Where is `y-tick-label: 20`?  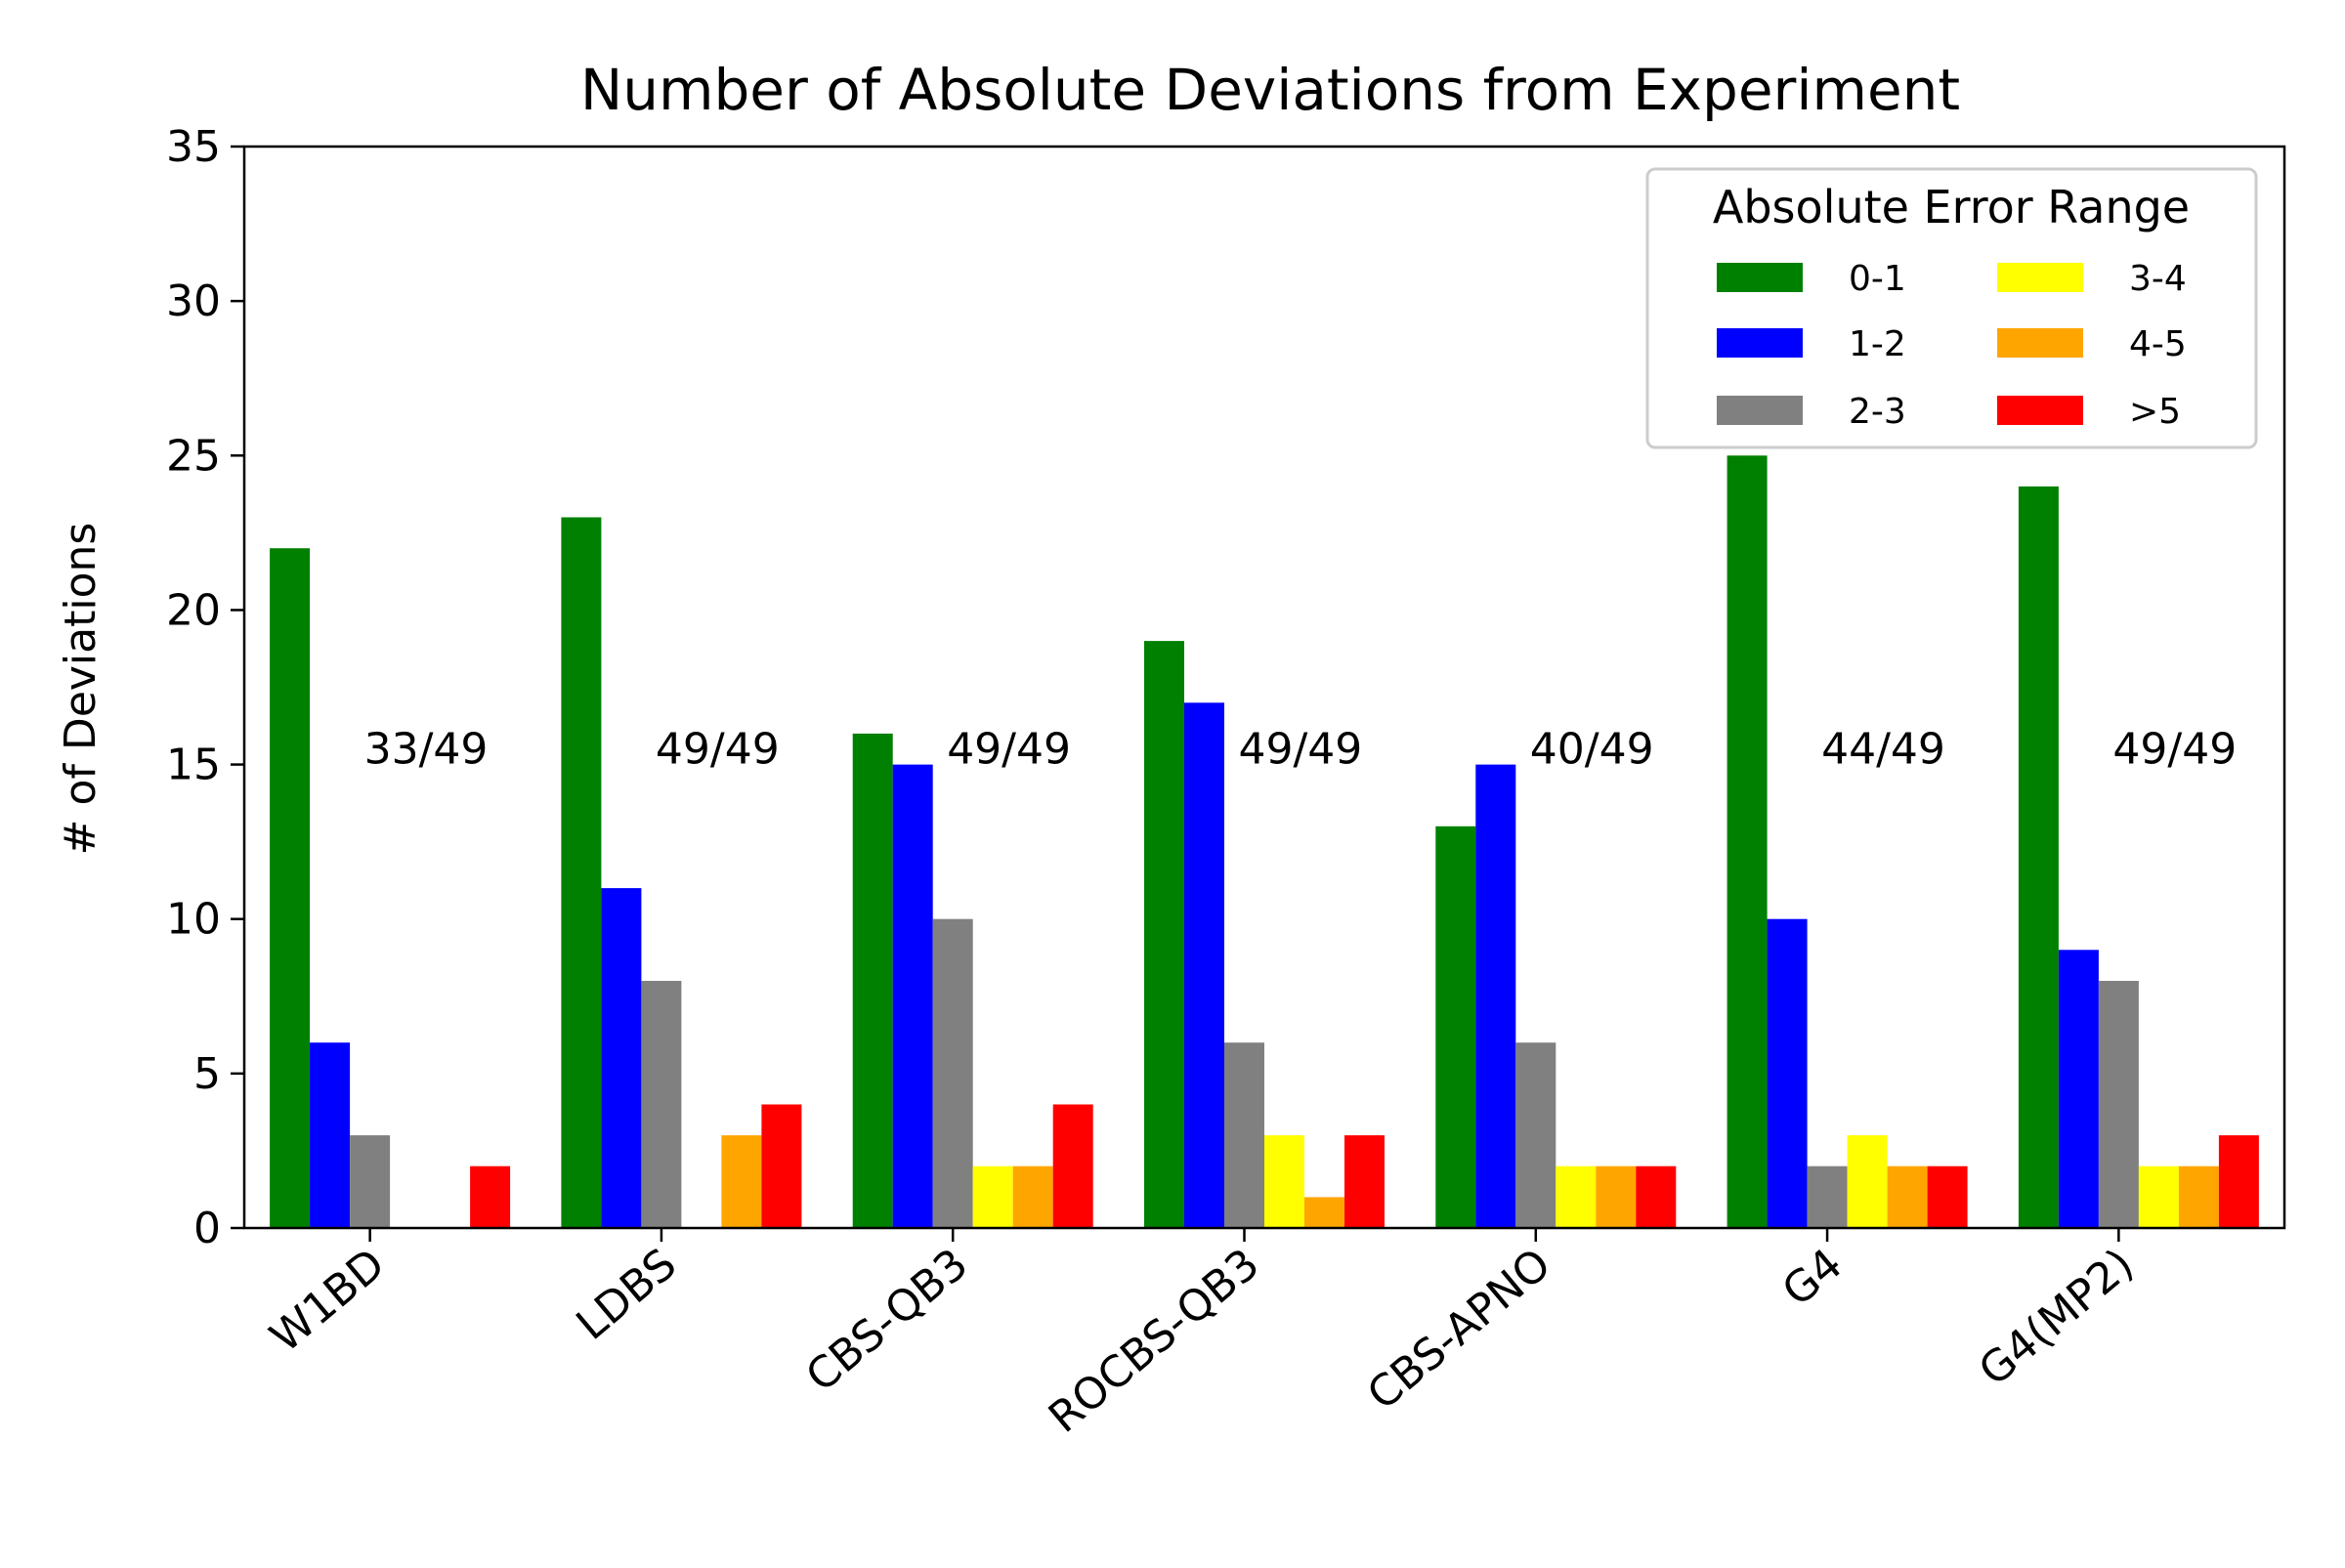 y-tick-label: 20 is located at coordinates (193, 610).